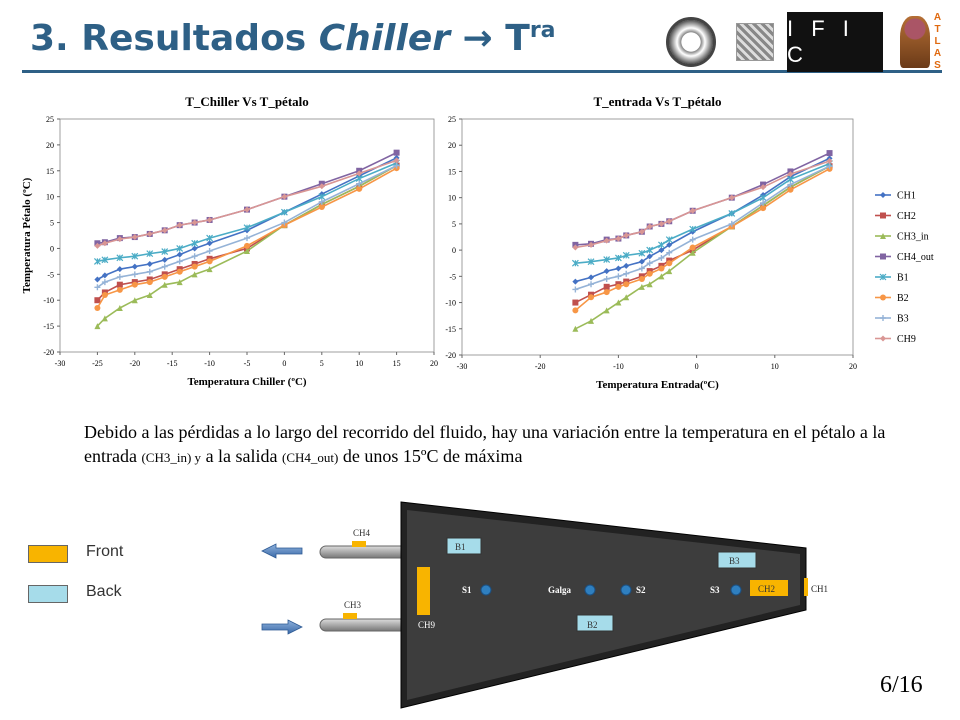  I want to click on y-tick-label: 25, so click(50, 119).